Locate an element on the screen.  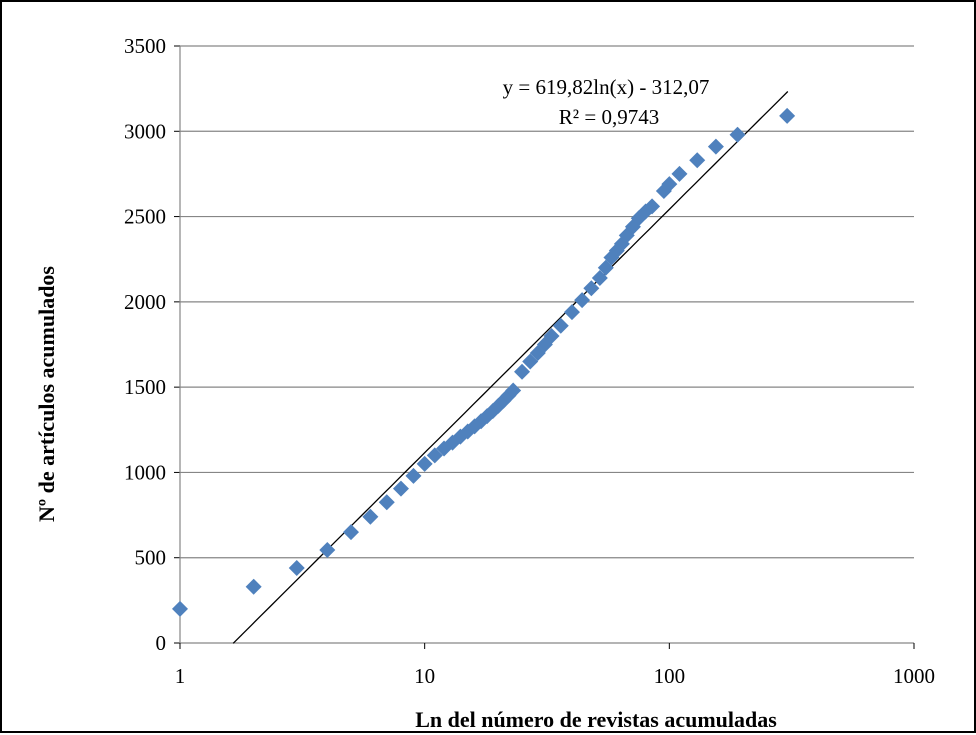
y-tick-label-2500: 2500 is located at coordinates (145, 217).